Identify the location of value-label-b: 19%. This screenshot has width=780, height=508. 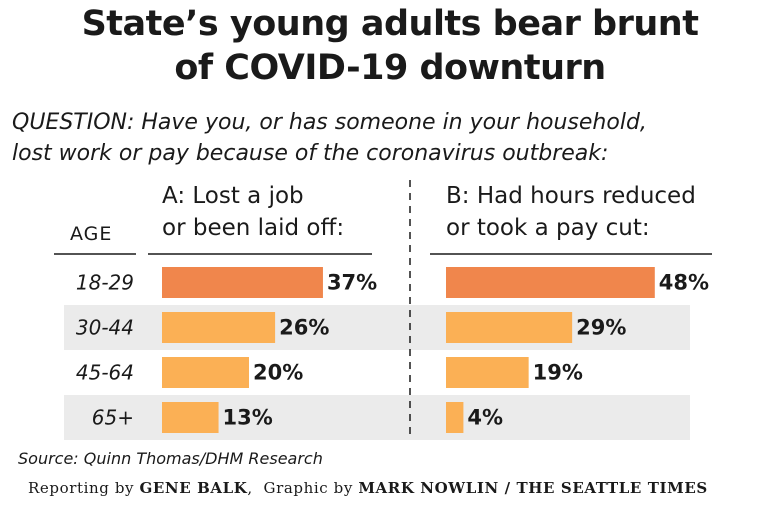
(558, 373).